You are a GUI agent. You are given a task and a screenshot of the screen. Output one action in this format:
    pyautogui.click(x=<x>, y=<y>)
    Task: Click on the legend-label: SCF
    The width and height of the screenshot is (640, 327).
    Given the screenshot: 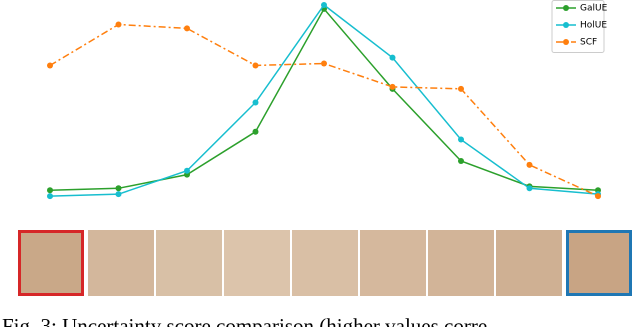 What is the action you would take?
    pyautogui.click(x=588, y=43)
    